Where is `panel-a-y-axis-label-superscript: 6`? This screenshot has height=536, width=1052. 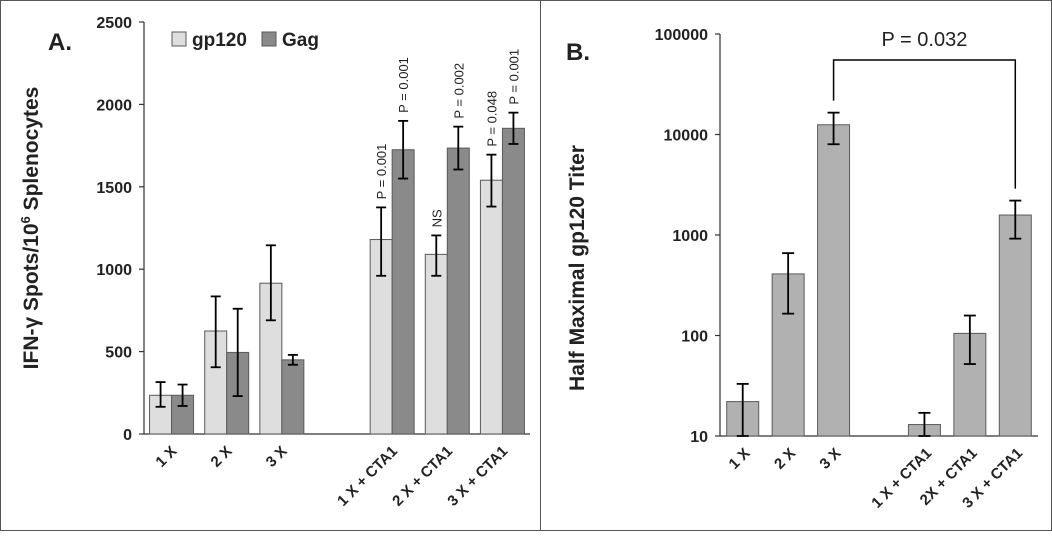 panel-a-y-axis-label-superscript: 6 is located at coordinates (25, 219).